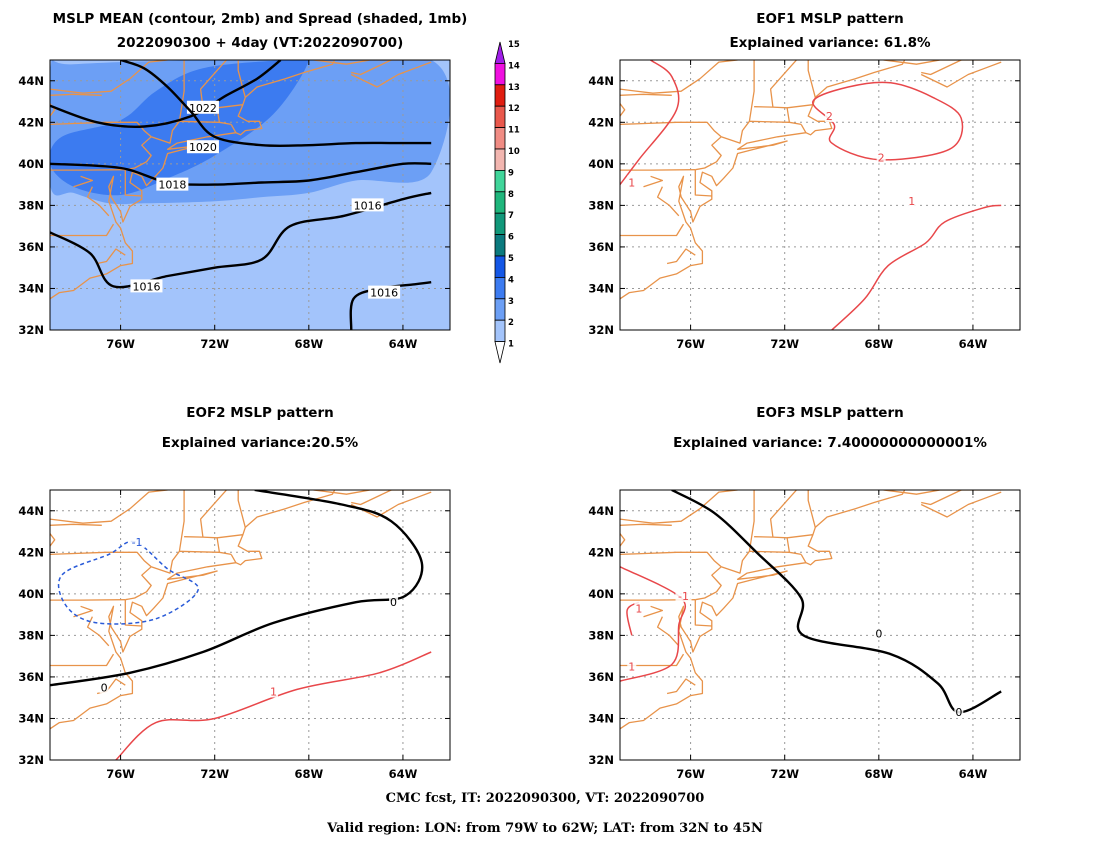 The height and width of the screenshot is (850, 1100). I want to click on axis-ticks: 76W 72W 68W 64W 32N 34N 36N 38N 40N 42N 44N, so click(804, 635).